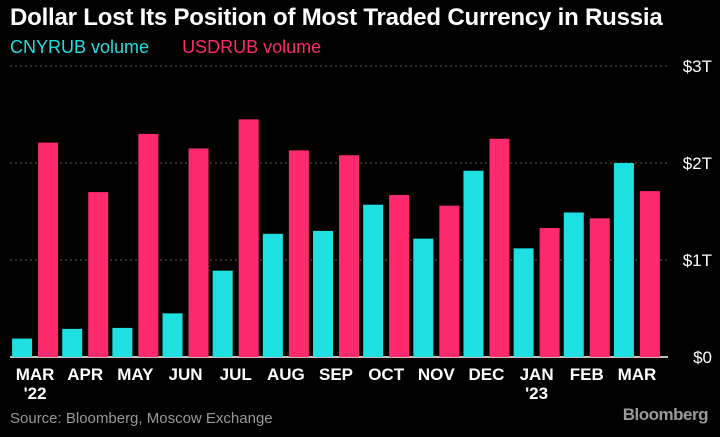  I want to click on y-tick-label: $3T, so click(697, 66).